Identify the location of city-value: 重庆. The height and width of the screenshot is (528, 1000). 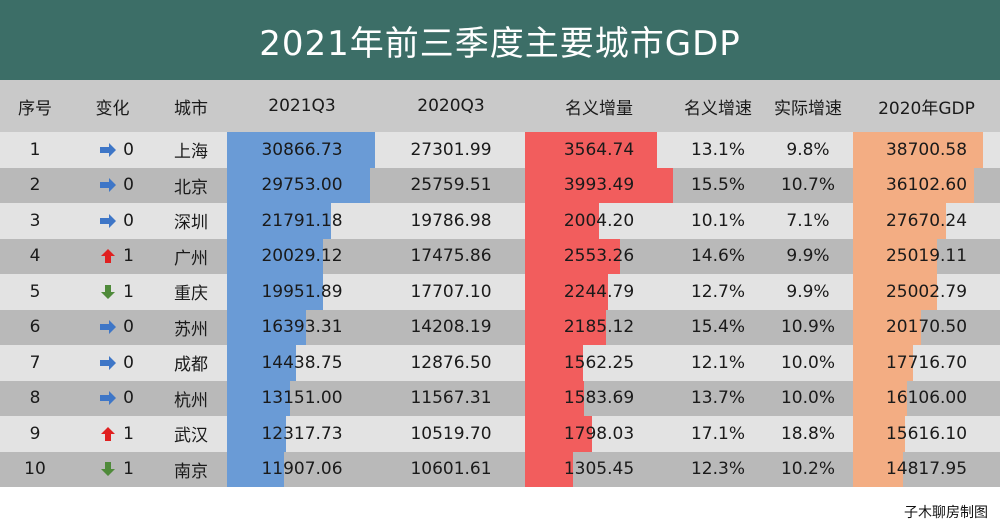
(191, 294).